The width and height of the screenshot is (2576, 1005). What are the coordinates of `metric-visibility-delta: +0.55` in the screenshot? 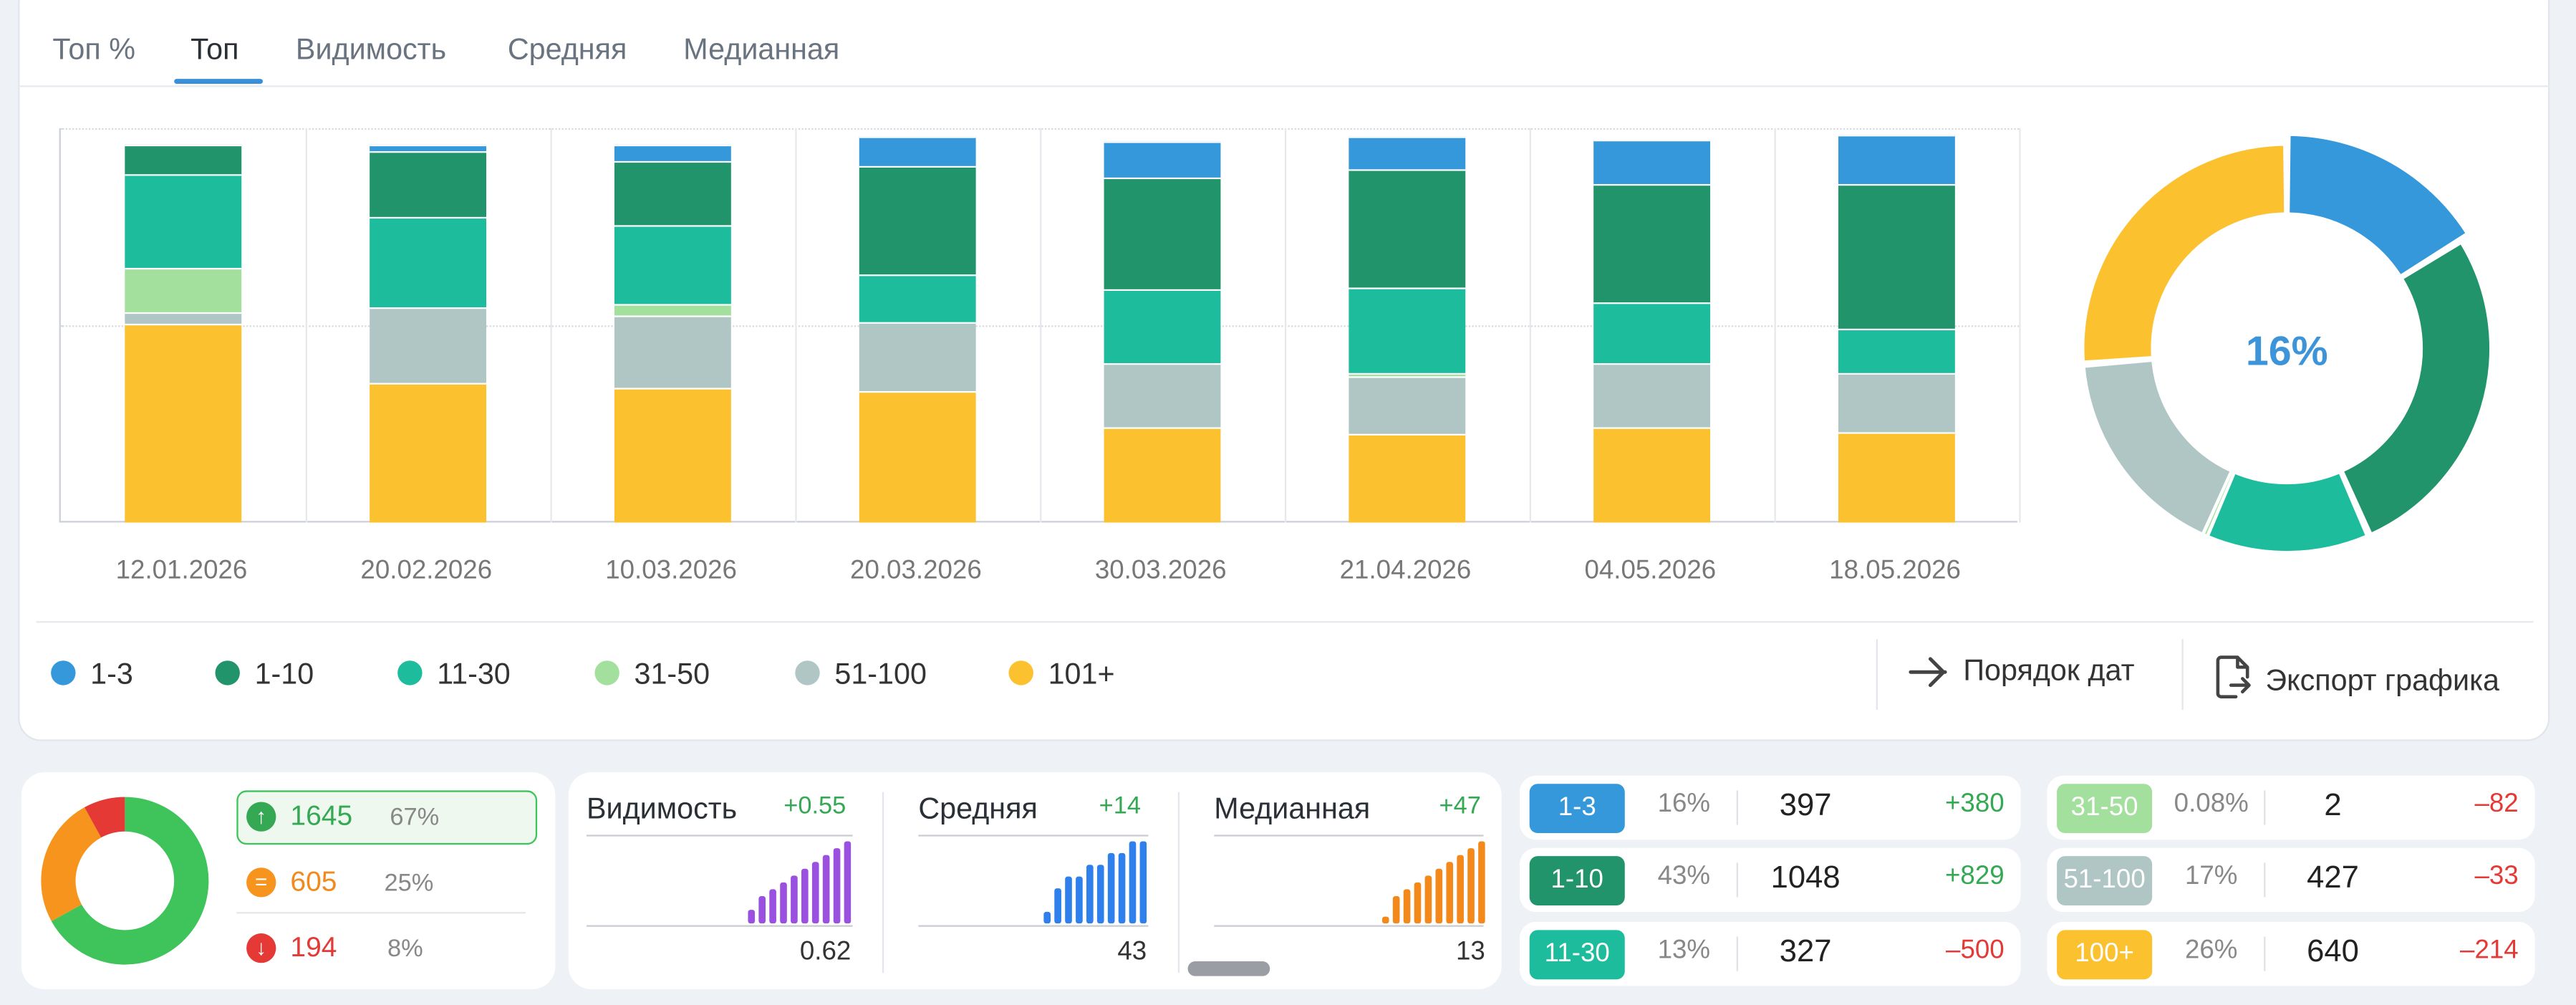 It's located at (814, 806).